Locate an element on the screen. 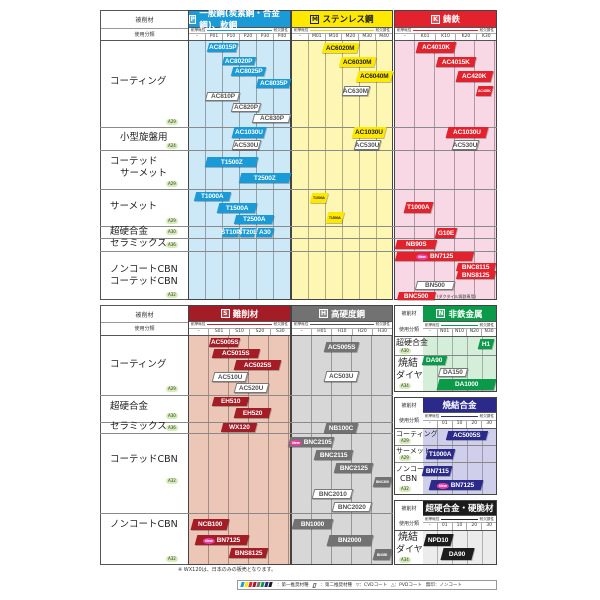  grade-chip-ac8025p: AC8025P is located at coordinates (248, 71).